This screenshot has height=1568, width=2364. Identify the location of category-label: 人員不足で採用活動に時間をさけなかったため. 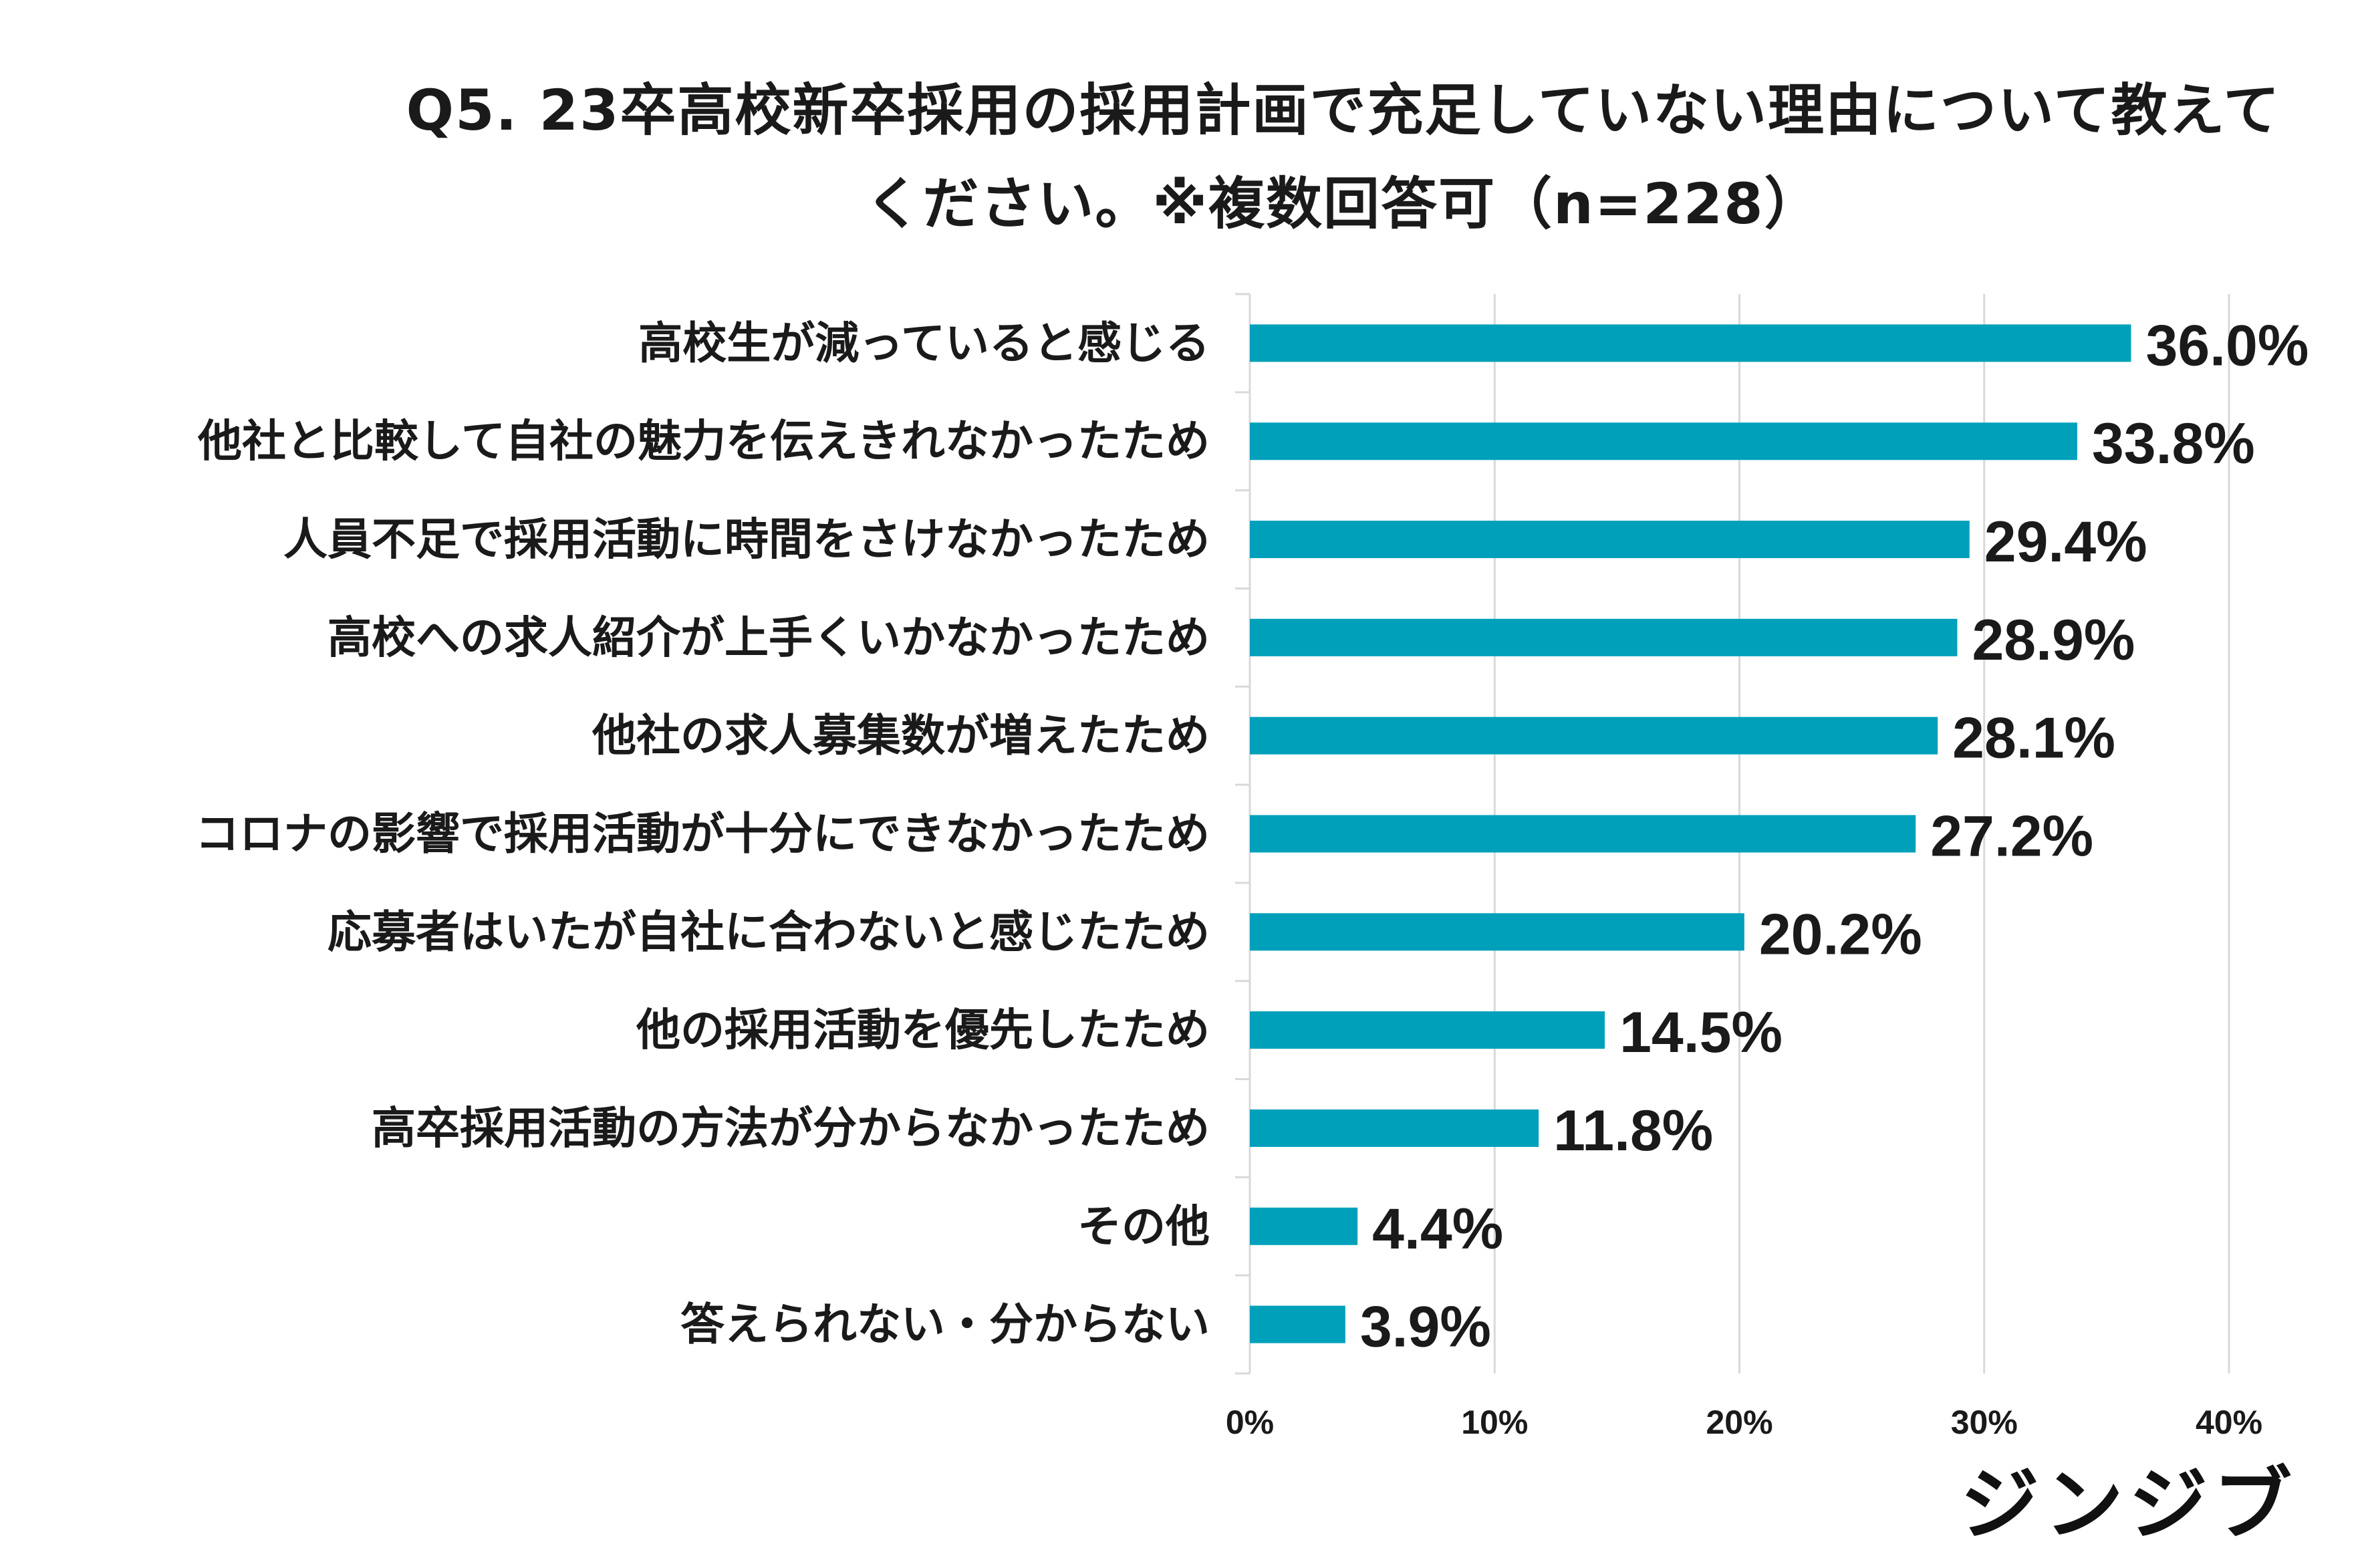
(746, 539).